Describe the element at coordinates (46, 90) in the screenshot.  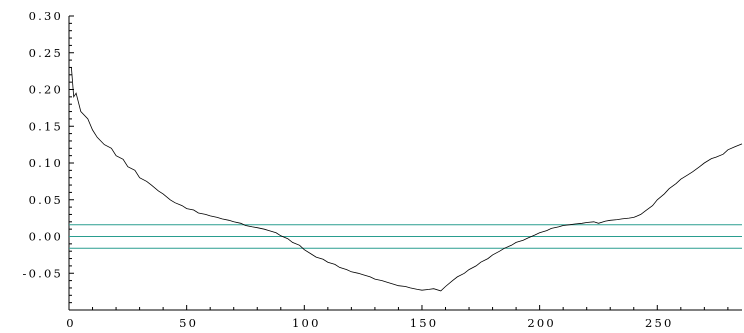
I see `y-tick-label: 0.20` at that location.